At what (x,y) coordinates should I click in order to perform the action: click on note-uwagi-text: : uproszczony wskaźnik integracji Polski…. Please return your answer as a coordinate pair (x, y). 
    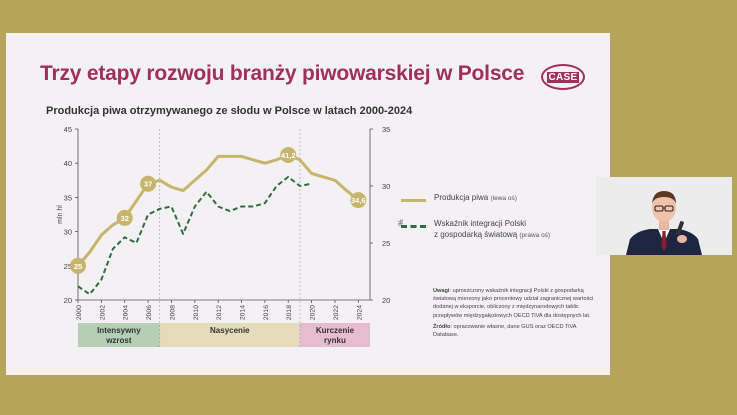
    Looking at the image, I should click on (513, 303).